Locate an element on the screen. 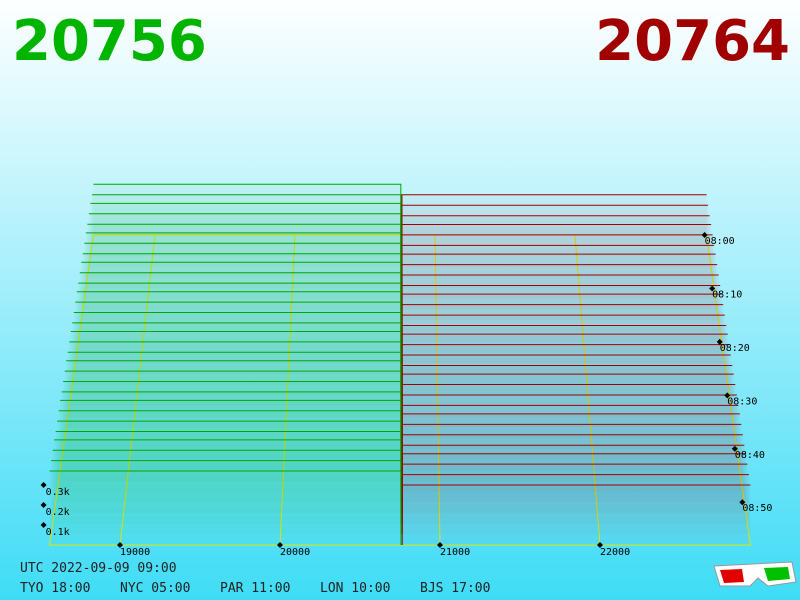  clock: LON 10:00 is located at coordinates (355, 588).